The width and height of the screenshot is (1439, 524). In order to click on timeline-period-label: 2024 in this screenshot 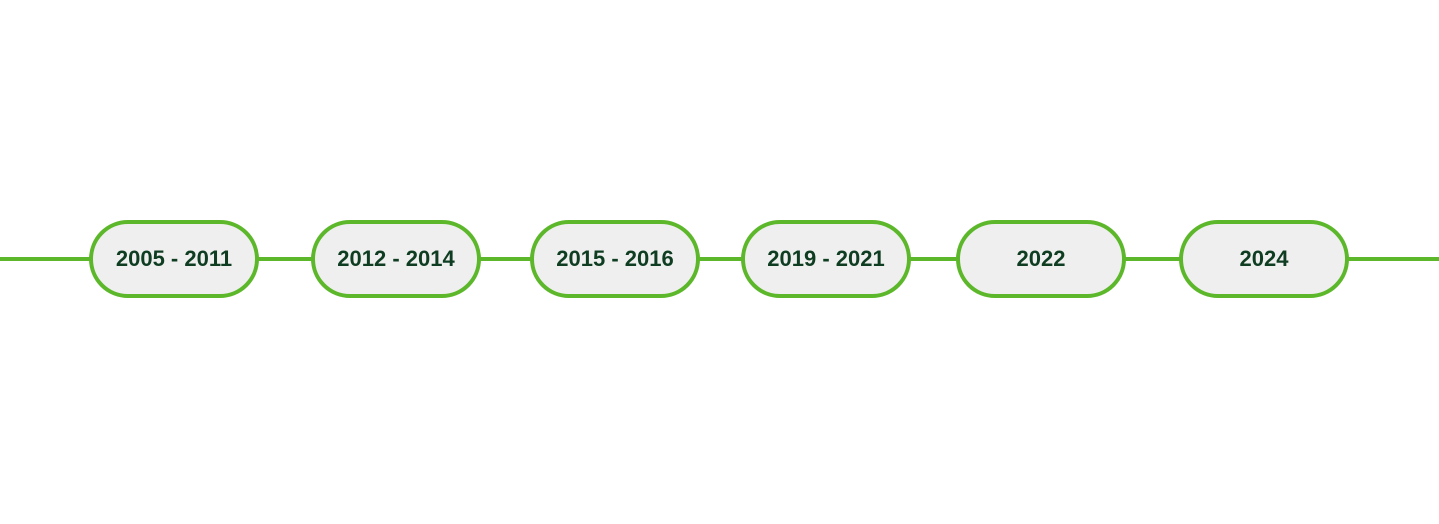, I will do `click(1264, 258)`.